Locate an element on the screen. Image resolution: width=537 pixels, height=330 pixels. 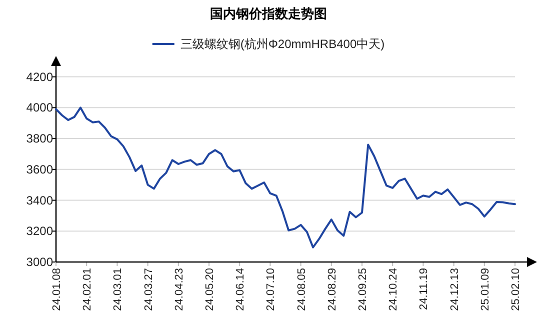
x-tick-label: 24.01.08 is located at coordinates (57, 289).